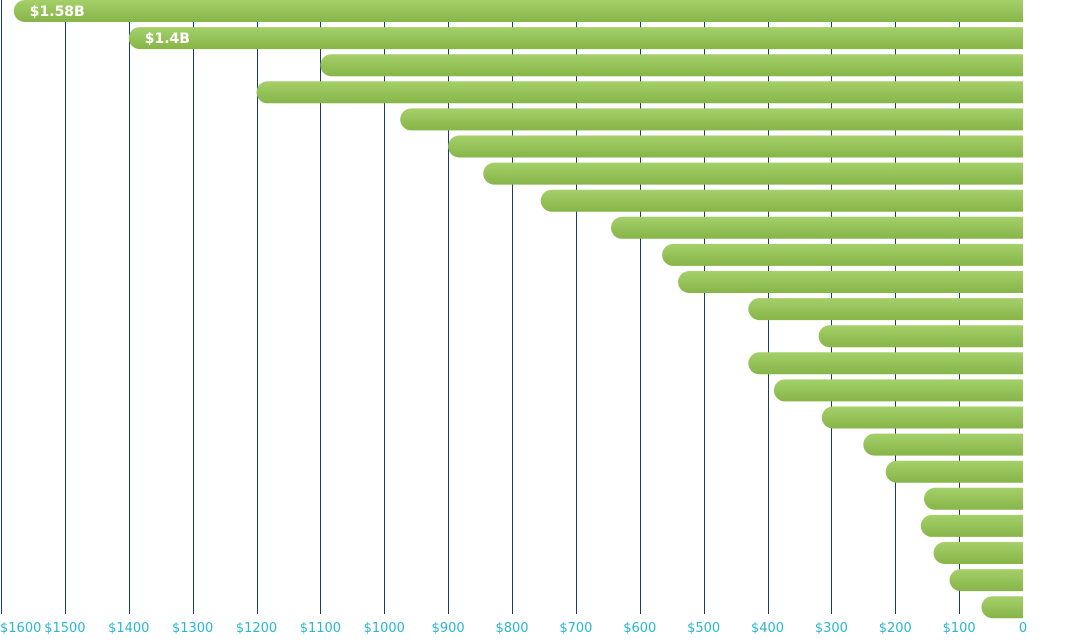  Describe the element at coordinates (448, 628) in the screenshot. I see `x-tick-label: $900` at that location.